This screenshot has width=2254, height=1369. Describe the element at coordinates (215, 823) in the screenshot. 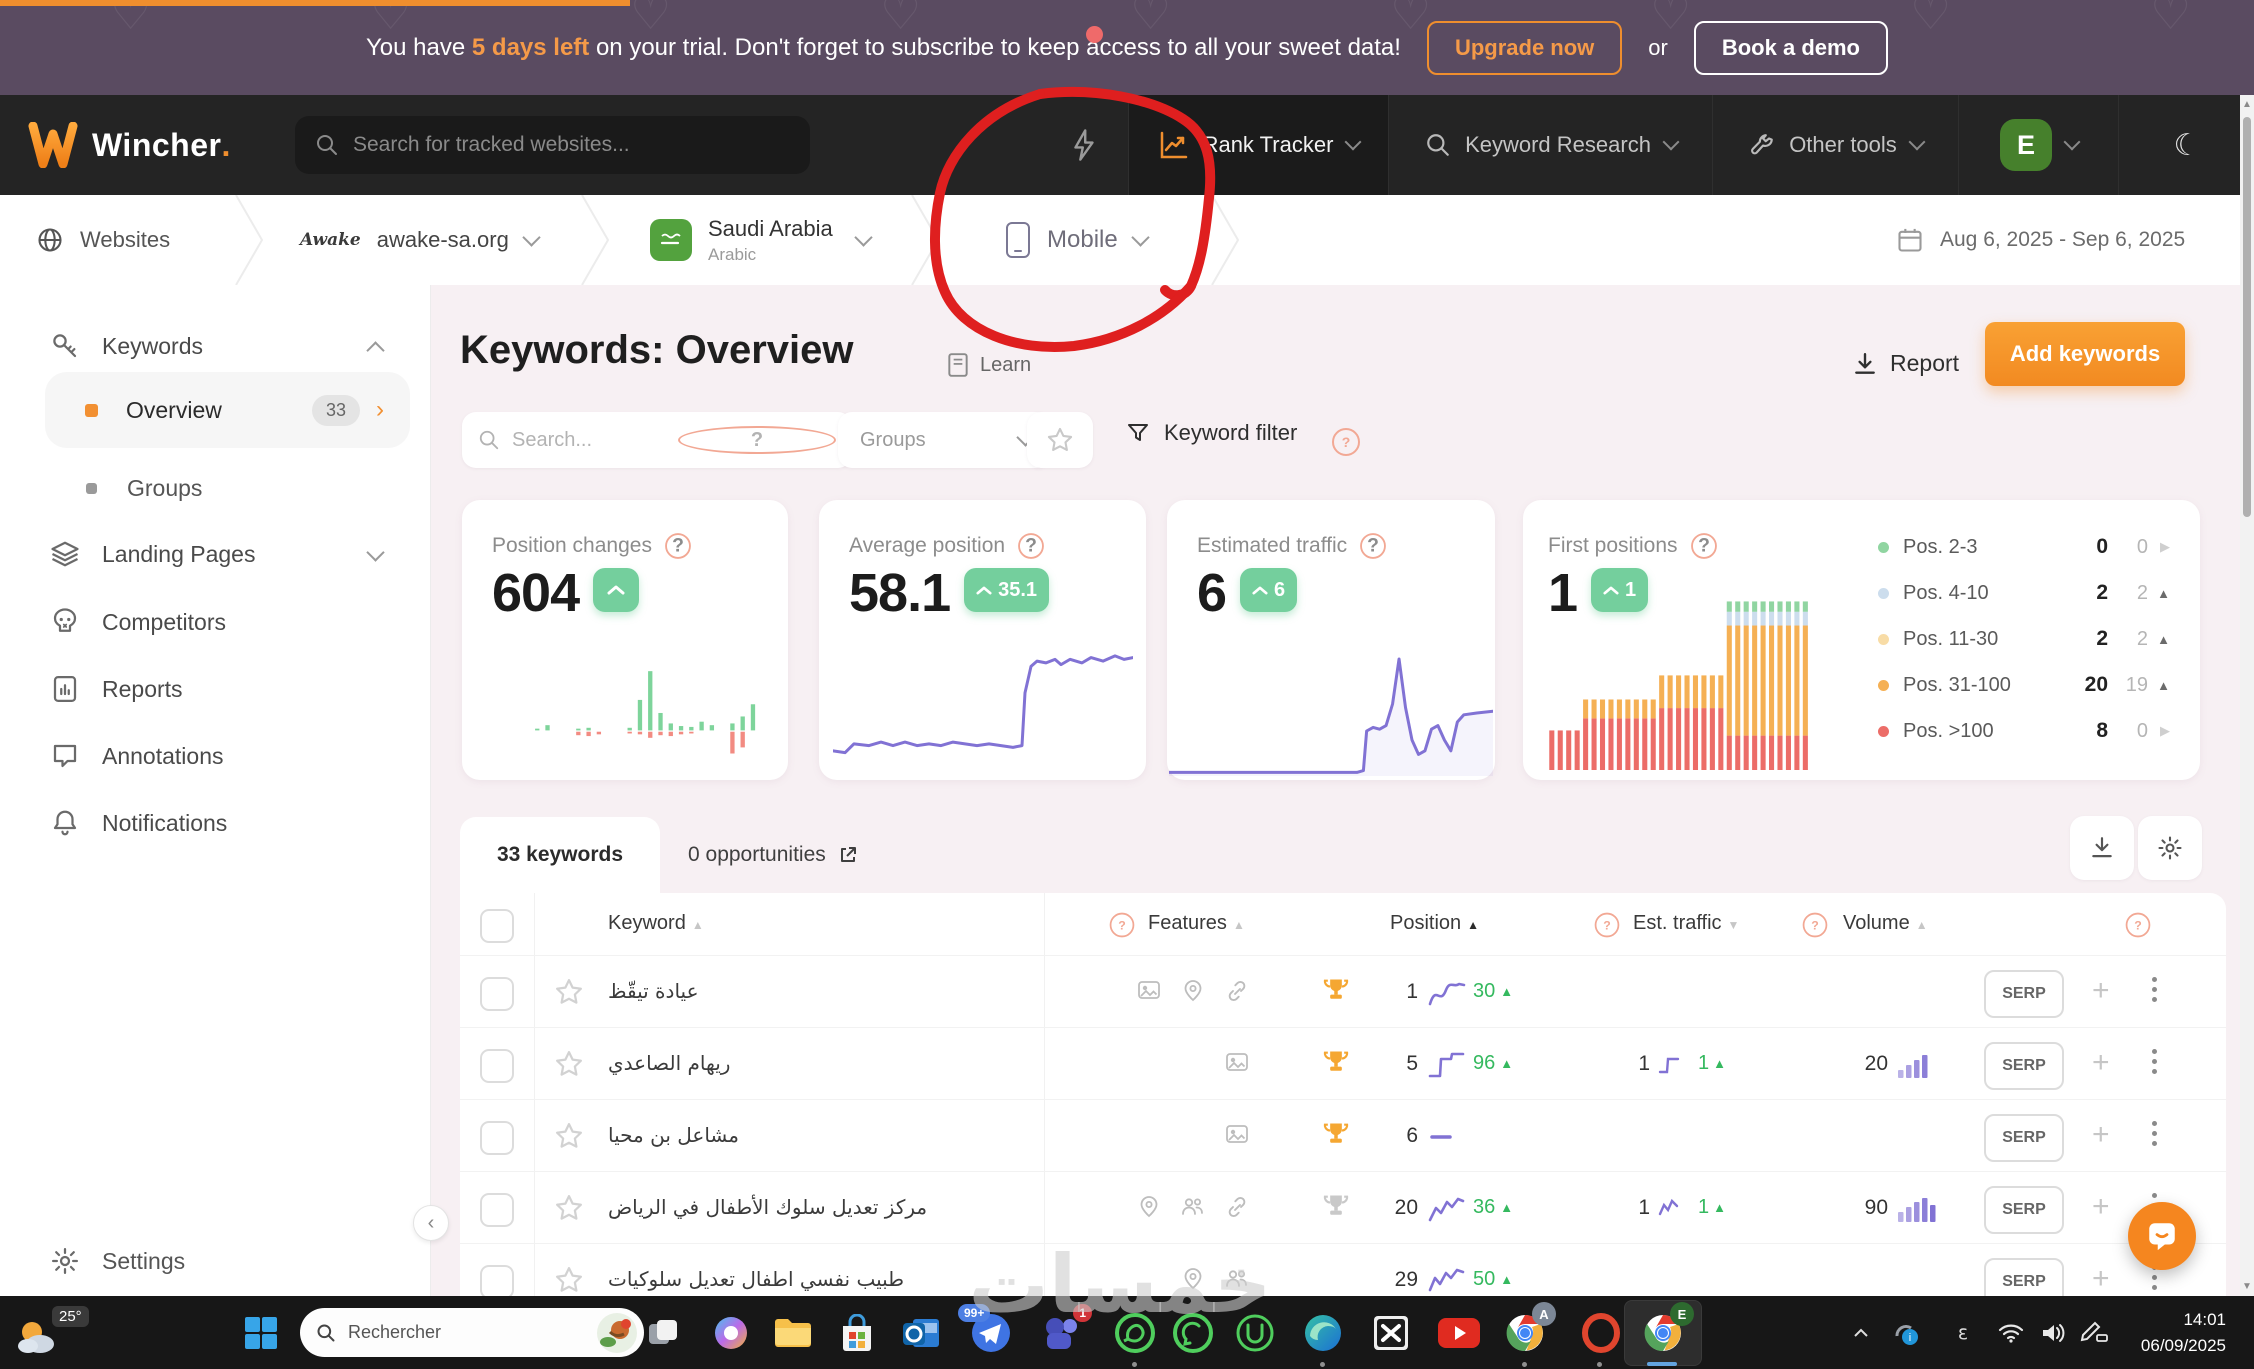

I see `sidebar-item-notifications: Notifications` at that location.